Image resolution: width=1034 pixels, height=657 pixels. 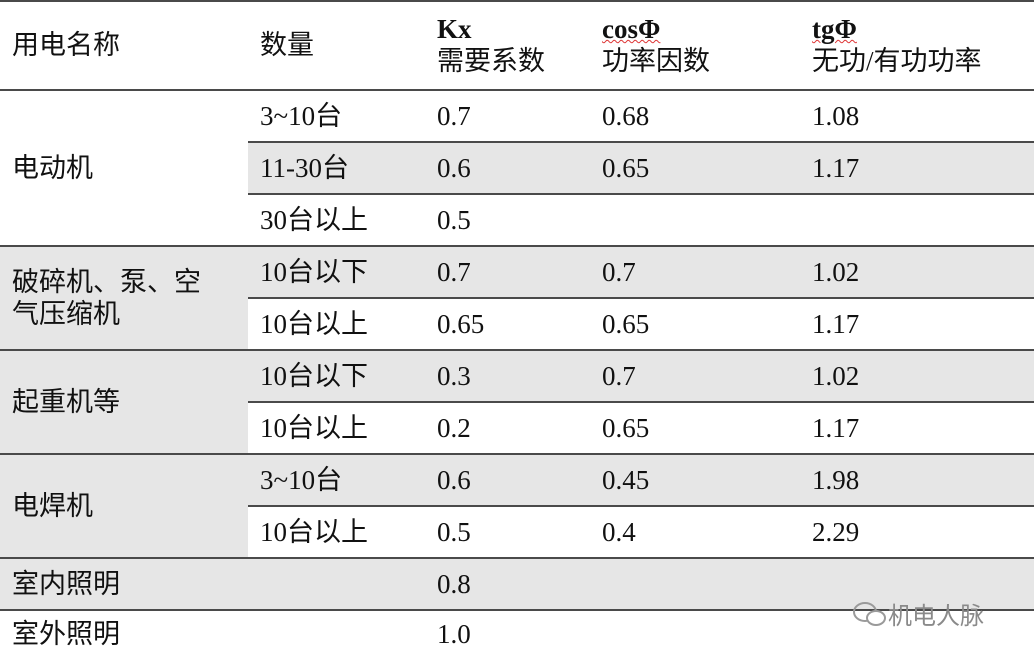 What do you see at coordinates (66, 402) in the screenshot?
I see `group-name-line: 起重机等` at bounding box center [66, 402].